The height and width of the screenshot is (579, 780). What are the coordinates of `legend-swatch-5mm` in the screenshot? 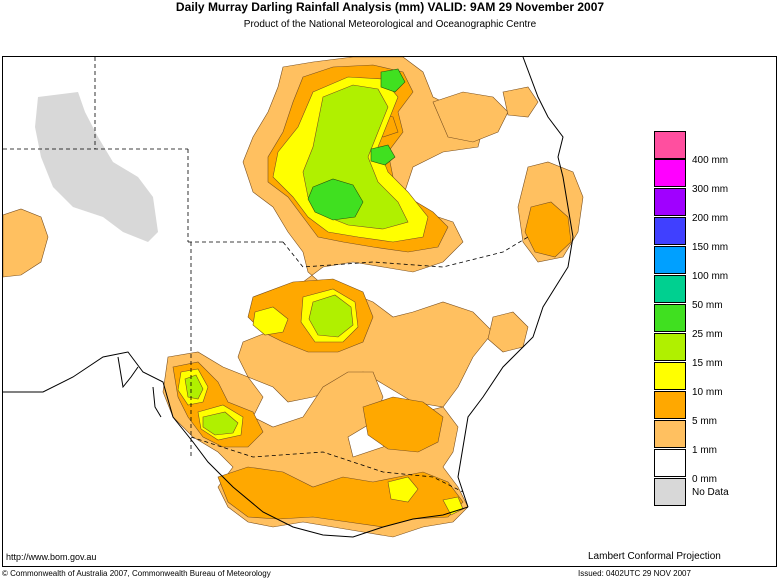 It's located at (670, 405).